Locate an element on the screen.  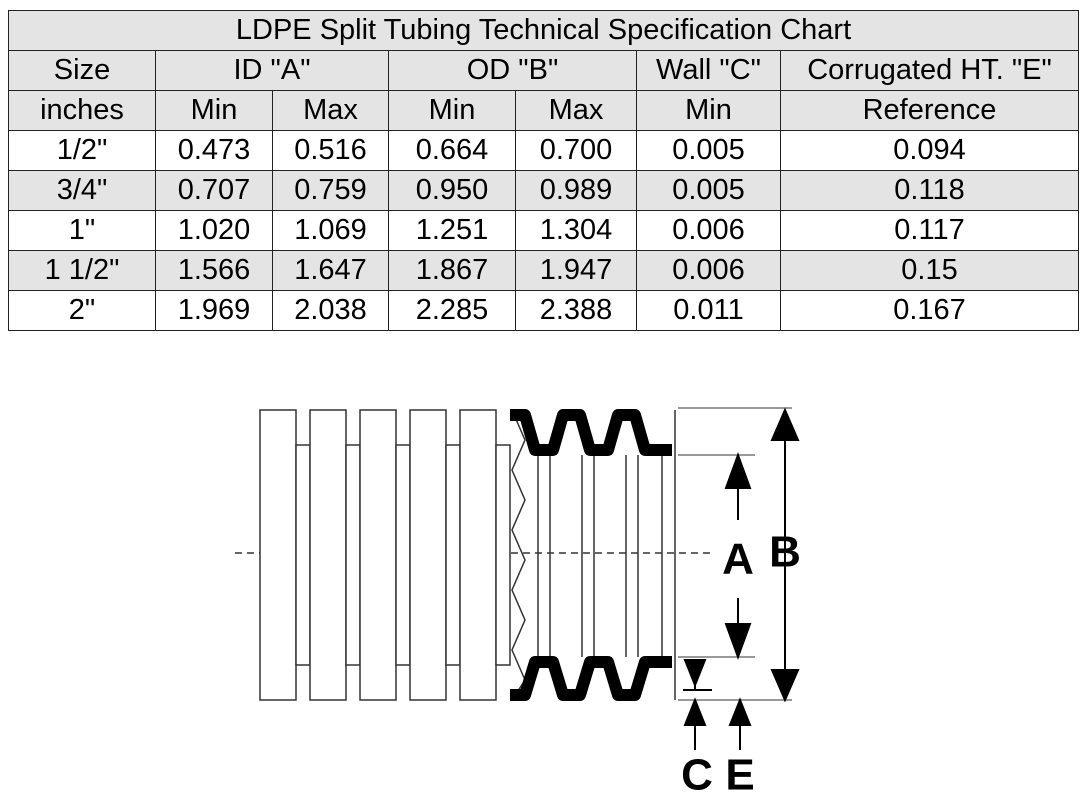
data-cell: 0.707 is located at coordinates (214, 190).